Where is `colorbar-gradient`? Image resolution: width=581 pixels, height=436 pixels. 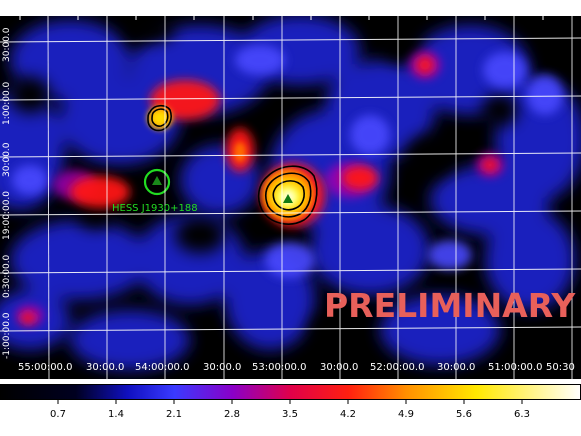 colorbar-gradient is located at coordinates (290, 392).